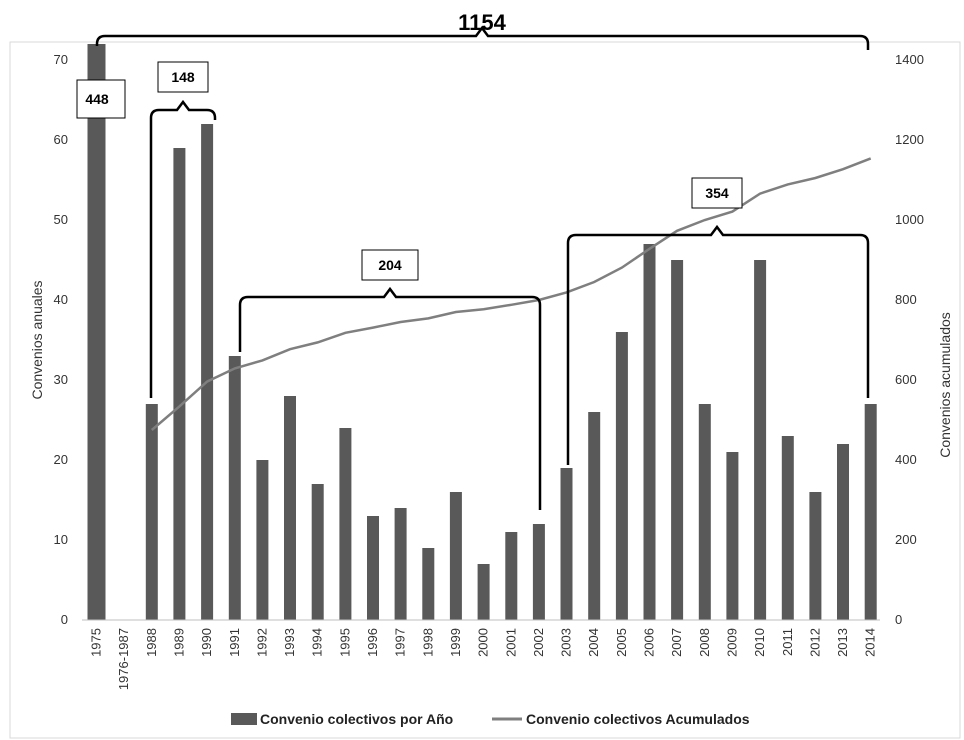 The width and height of the screenshot is (964, 740). I want to click on bar-2002, so click(538, 572).